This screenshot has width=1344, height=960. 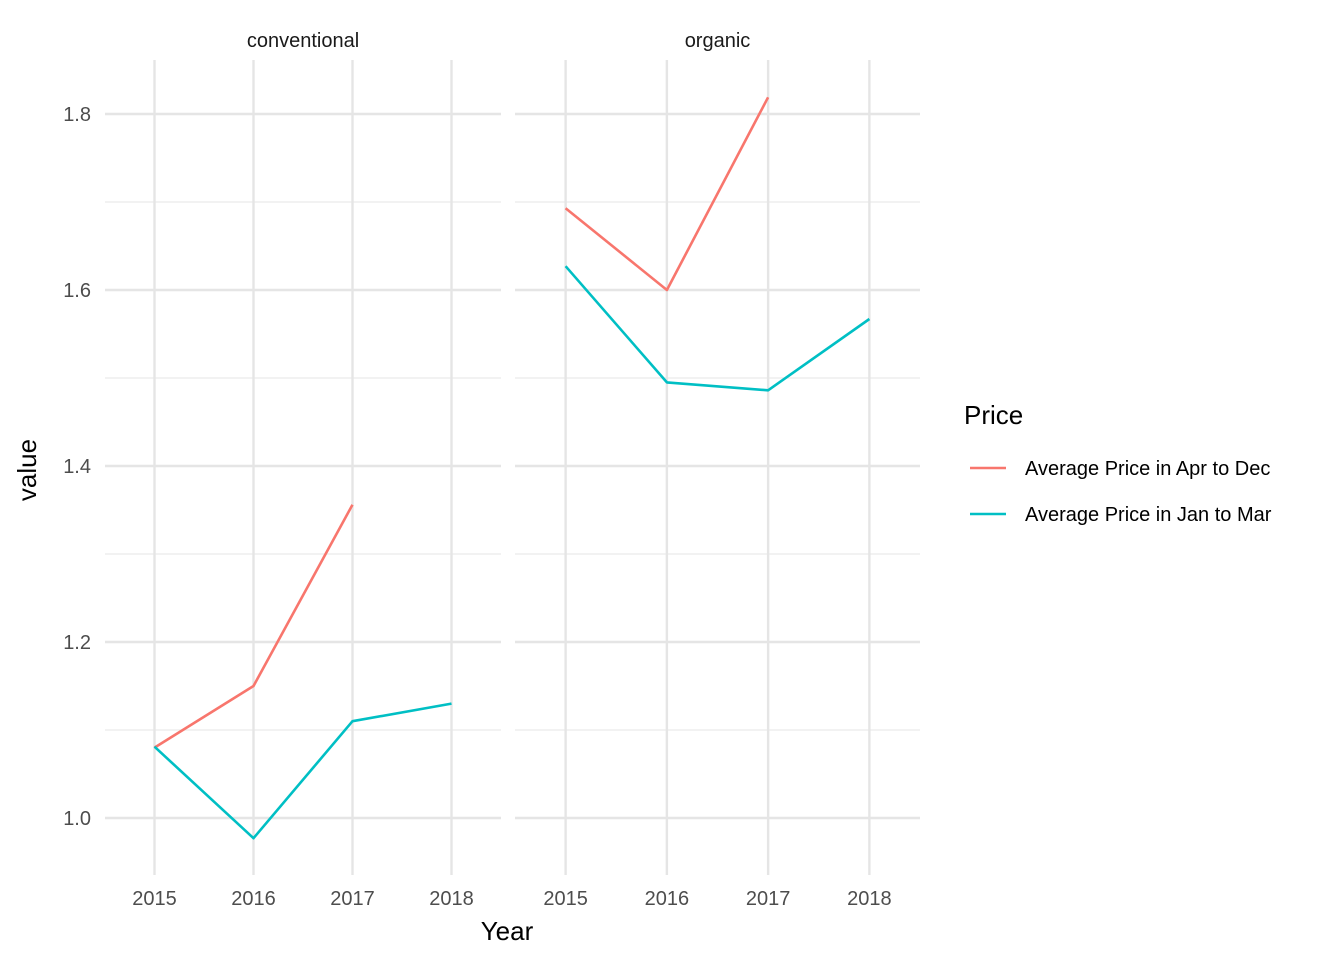 I want to click on legend-title: Price, so click(x=993, y=415).